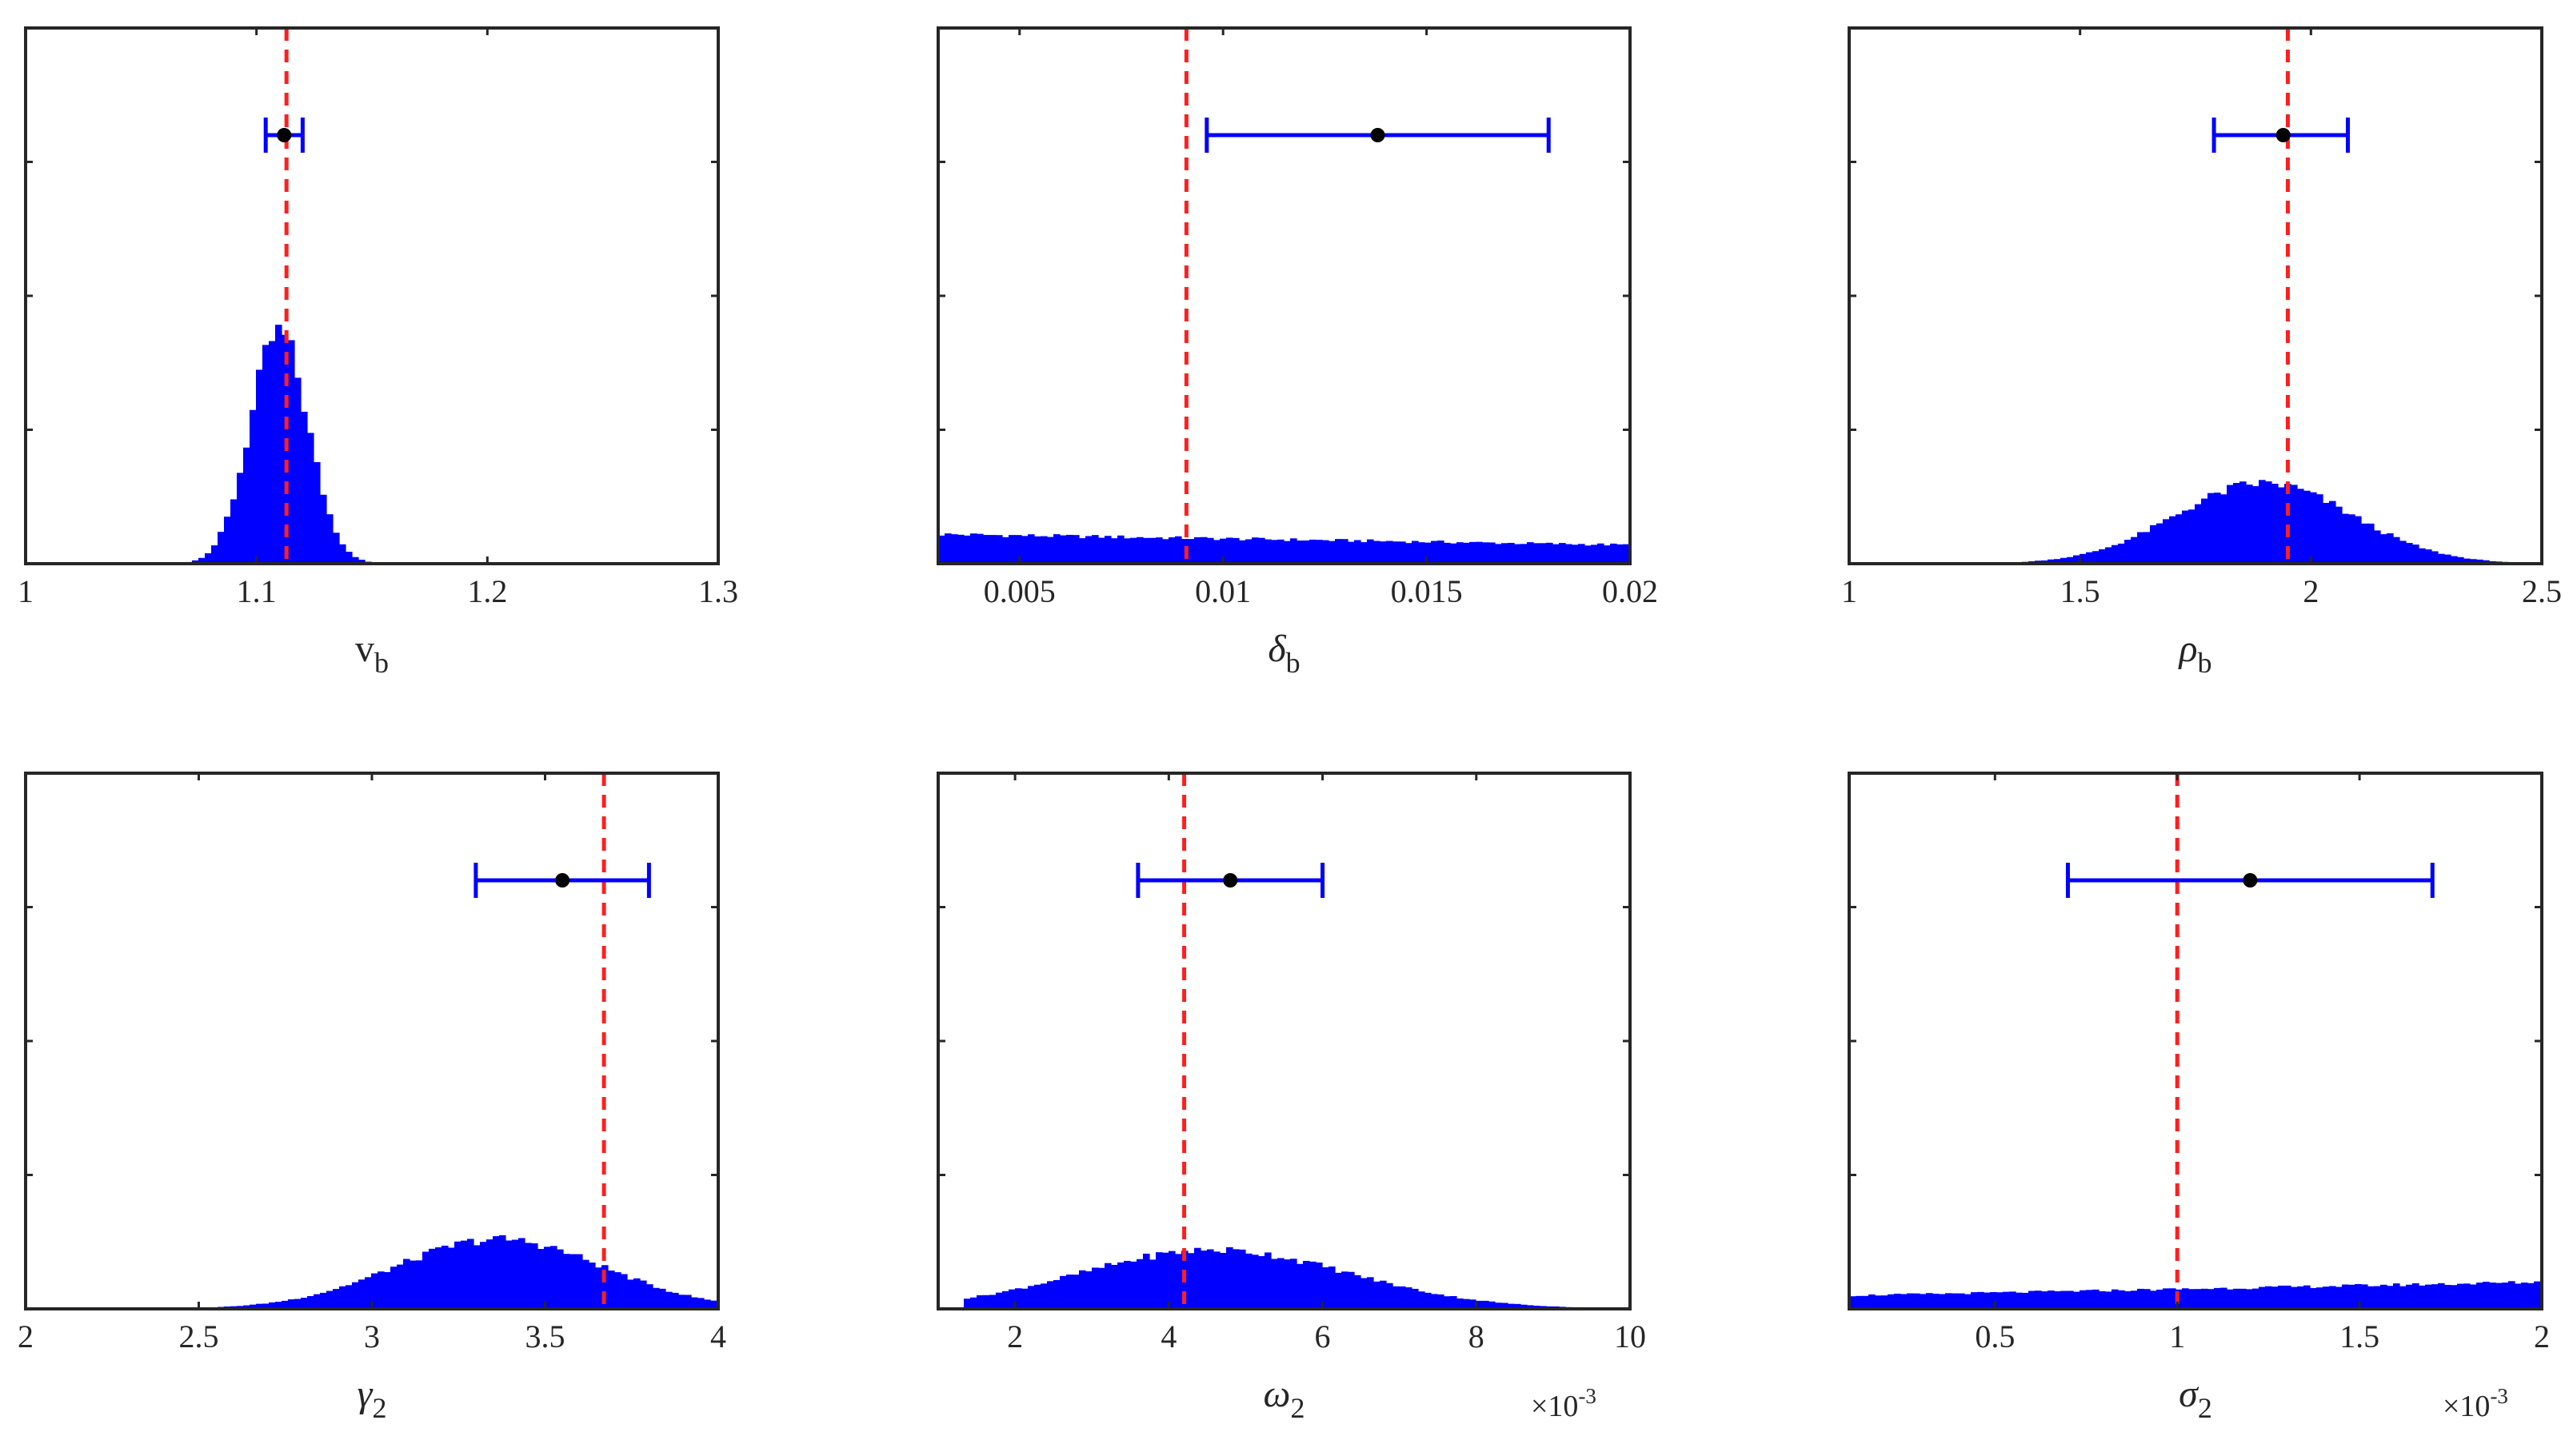  What do you see at coordinates (1323, 1336) in the screenshot?
I see `x-tick-label: 6` at bounding box center [1323, 1336].